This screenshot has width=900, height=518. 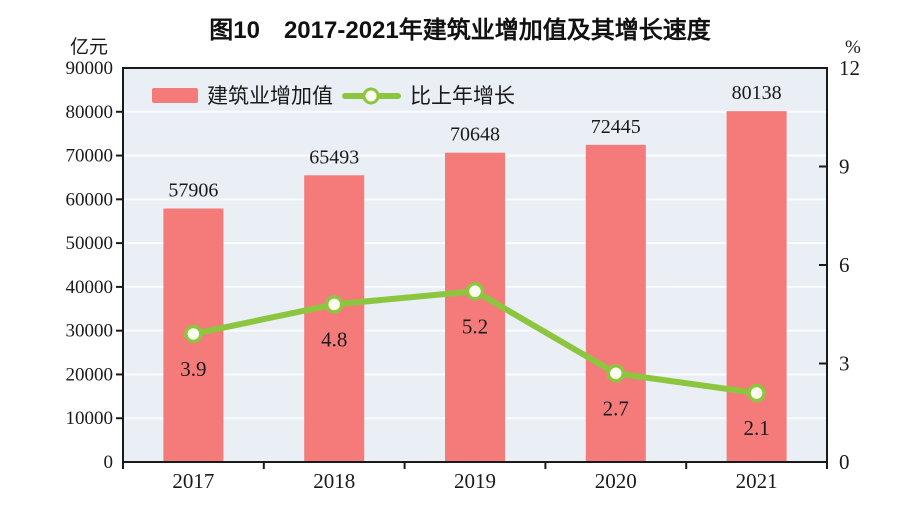 What do you see at coordinates (756, 286) in the screenshot?
I see `bar-2021` at bounding box center [756, 286].